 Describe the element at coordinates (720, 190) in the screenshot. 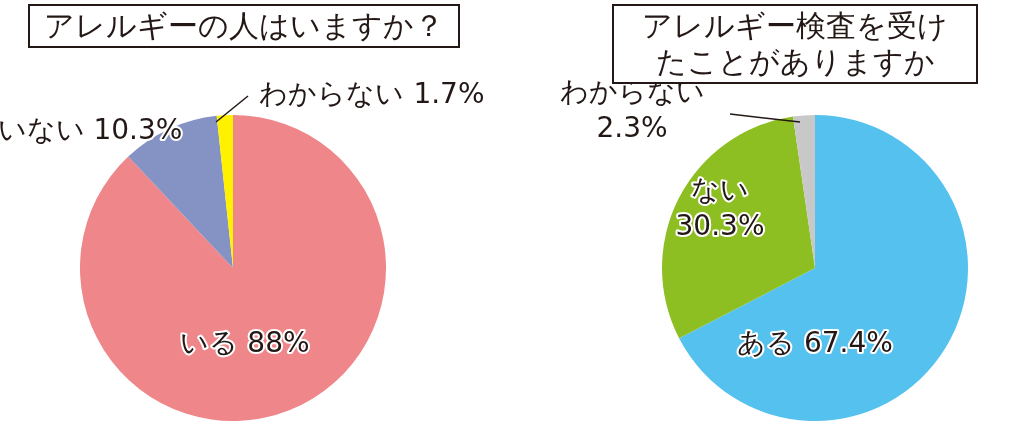

I see `slice-label: ない` at that location.